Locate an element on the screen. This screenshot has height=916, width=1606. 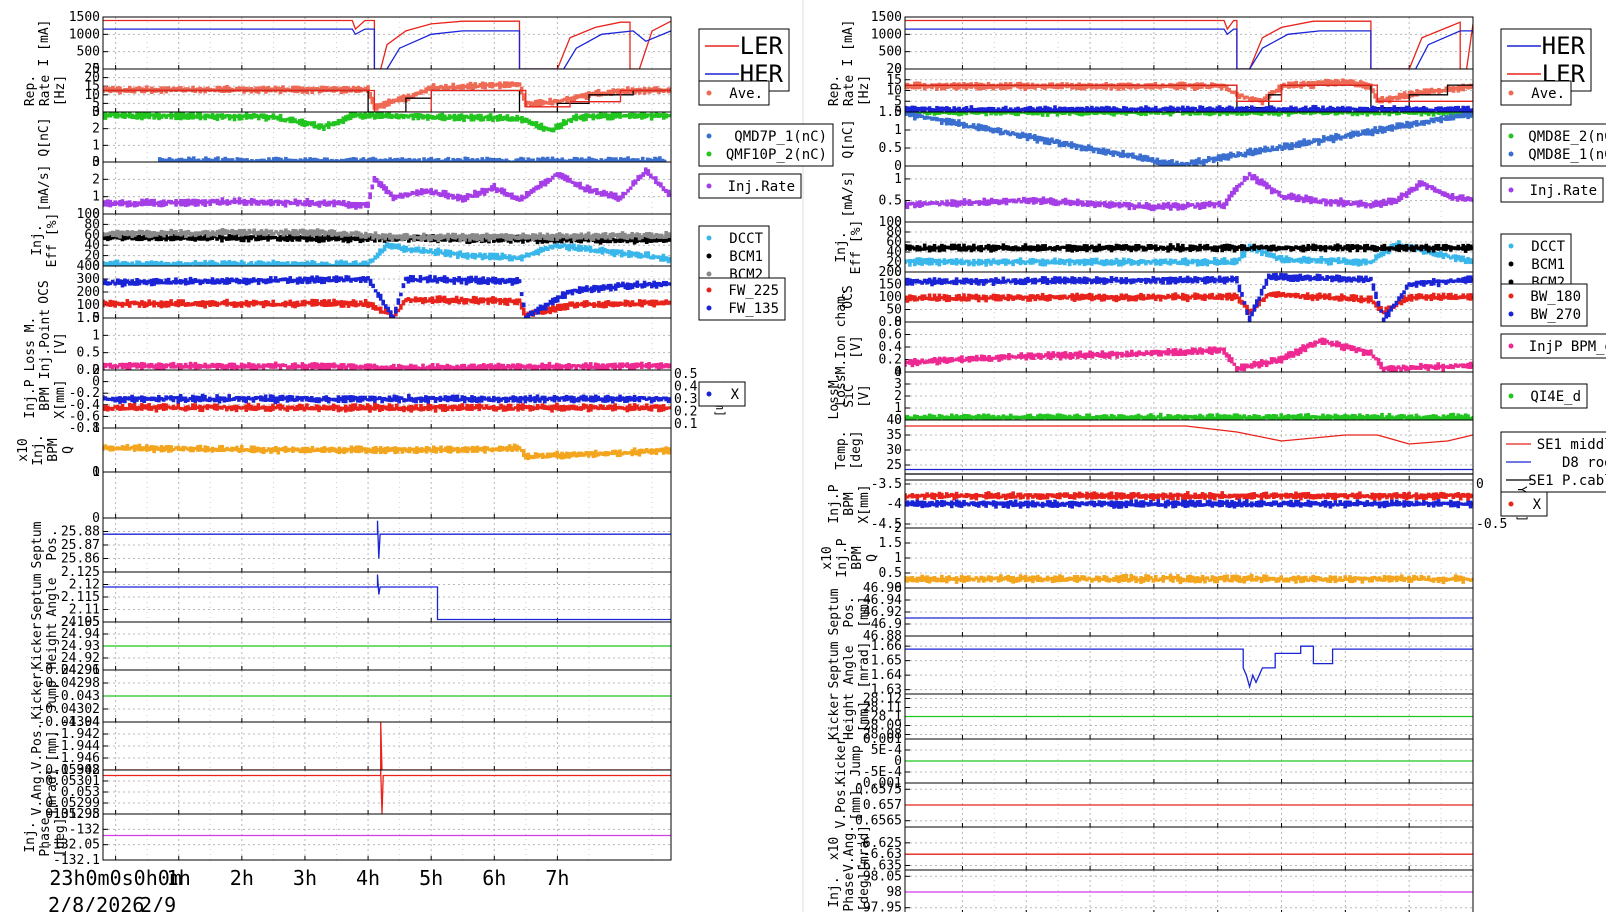
y-axis-label: Inj.P is located at coordinates (30, 398).